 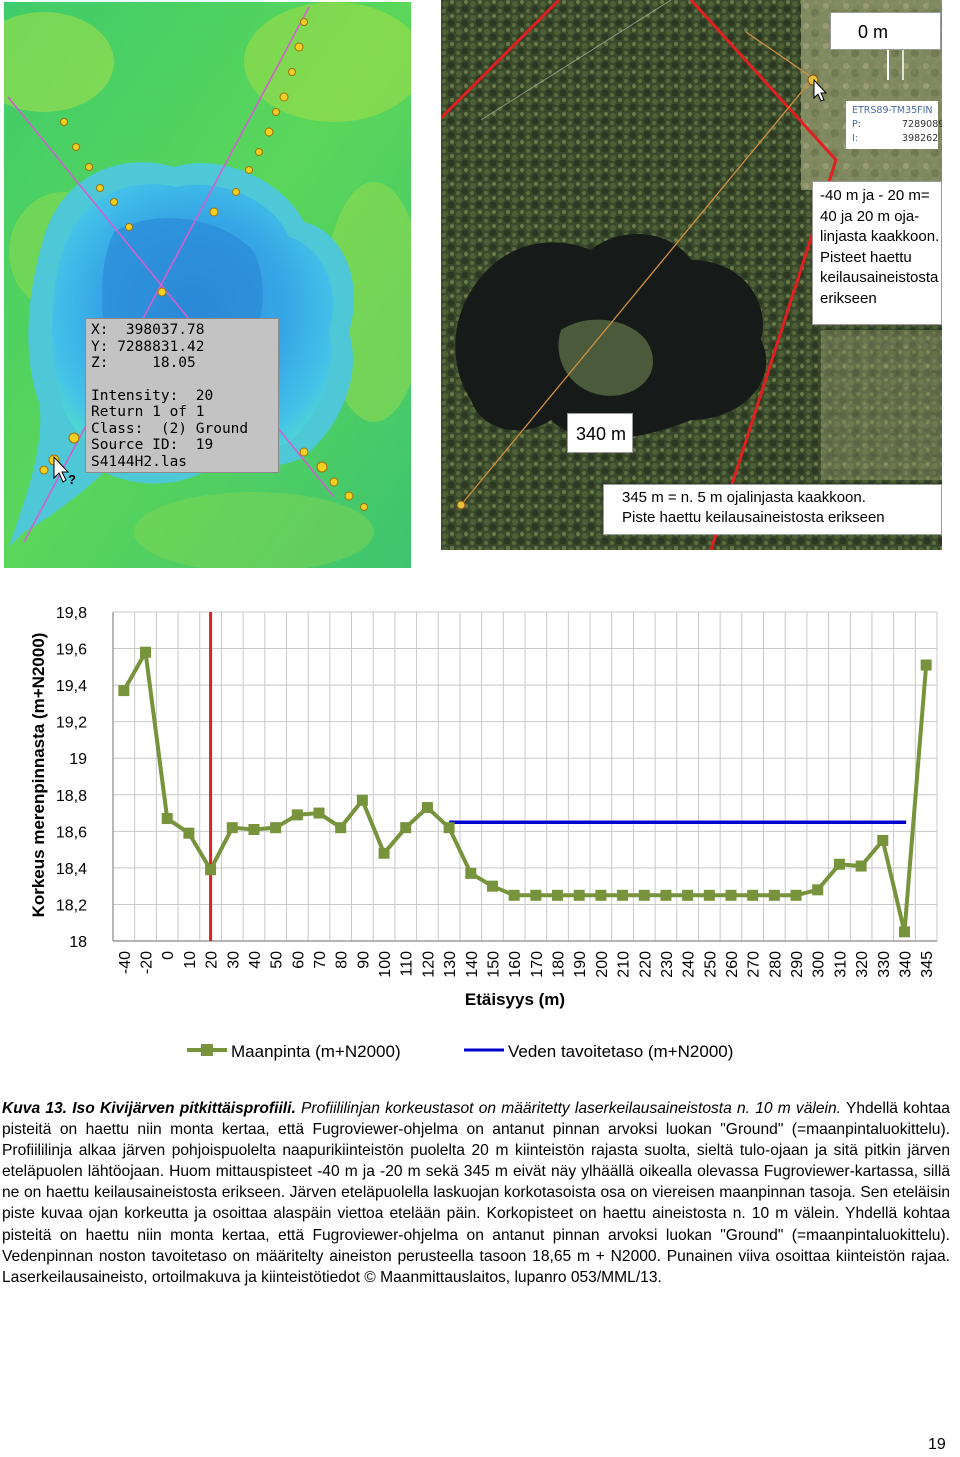 I want to click on label-40m-line: Pisteet haettu, so click(x=866, y=257).